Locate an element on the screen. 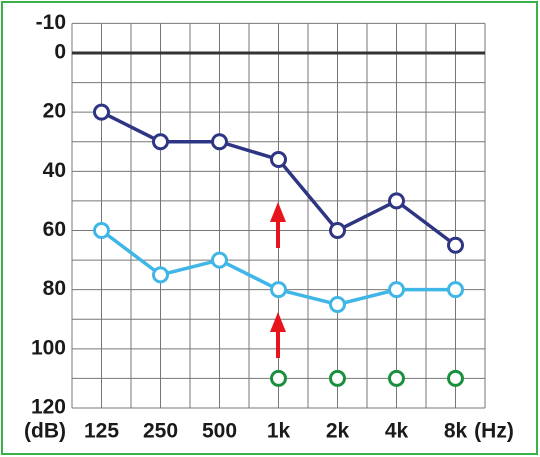  x-unit: (Hz) is located at coordinates (494, 431).